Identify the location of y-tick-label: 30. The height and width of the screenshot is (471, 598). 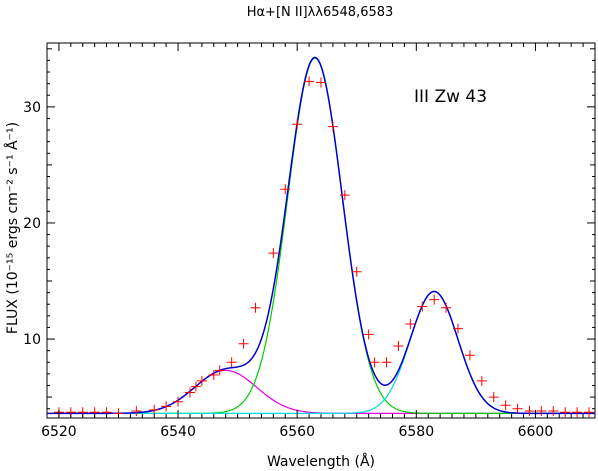
(32, 108).